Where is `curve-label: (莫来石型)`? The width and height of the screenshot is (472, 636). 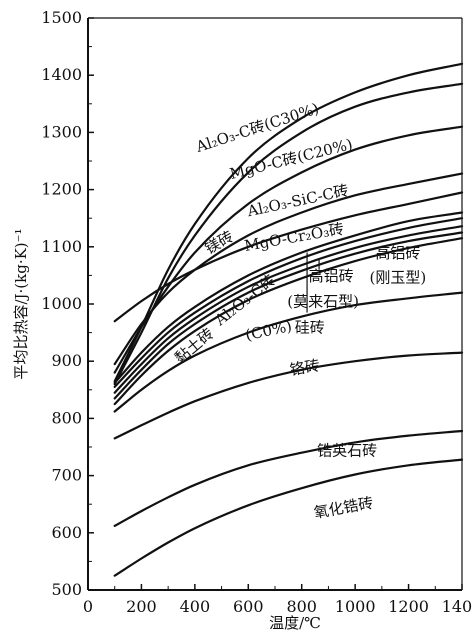
curve-label: (莫来石型) is located at coordinates (323, 301).